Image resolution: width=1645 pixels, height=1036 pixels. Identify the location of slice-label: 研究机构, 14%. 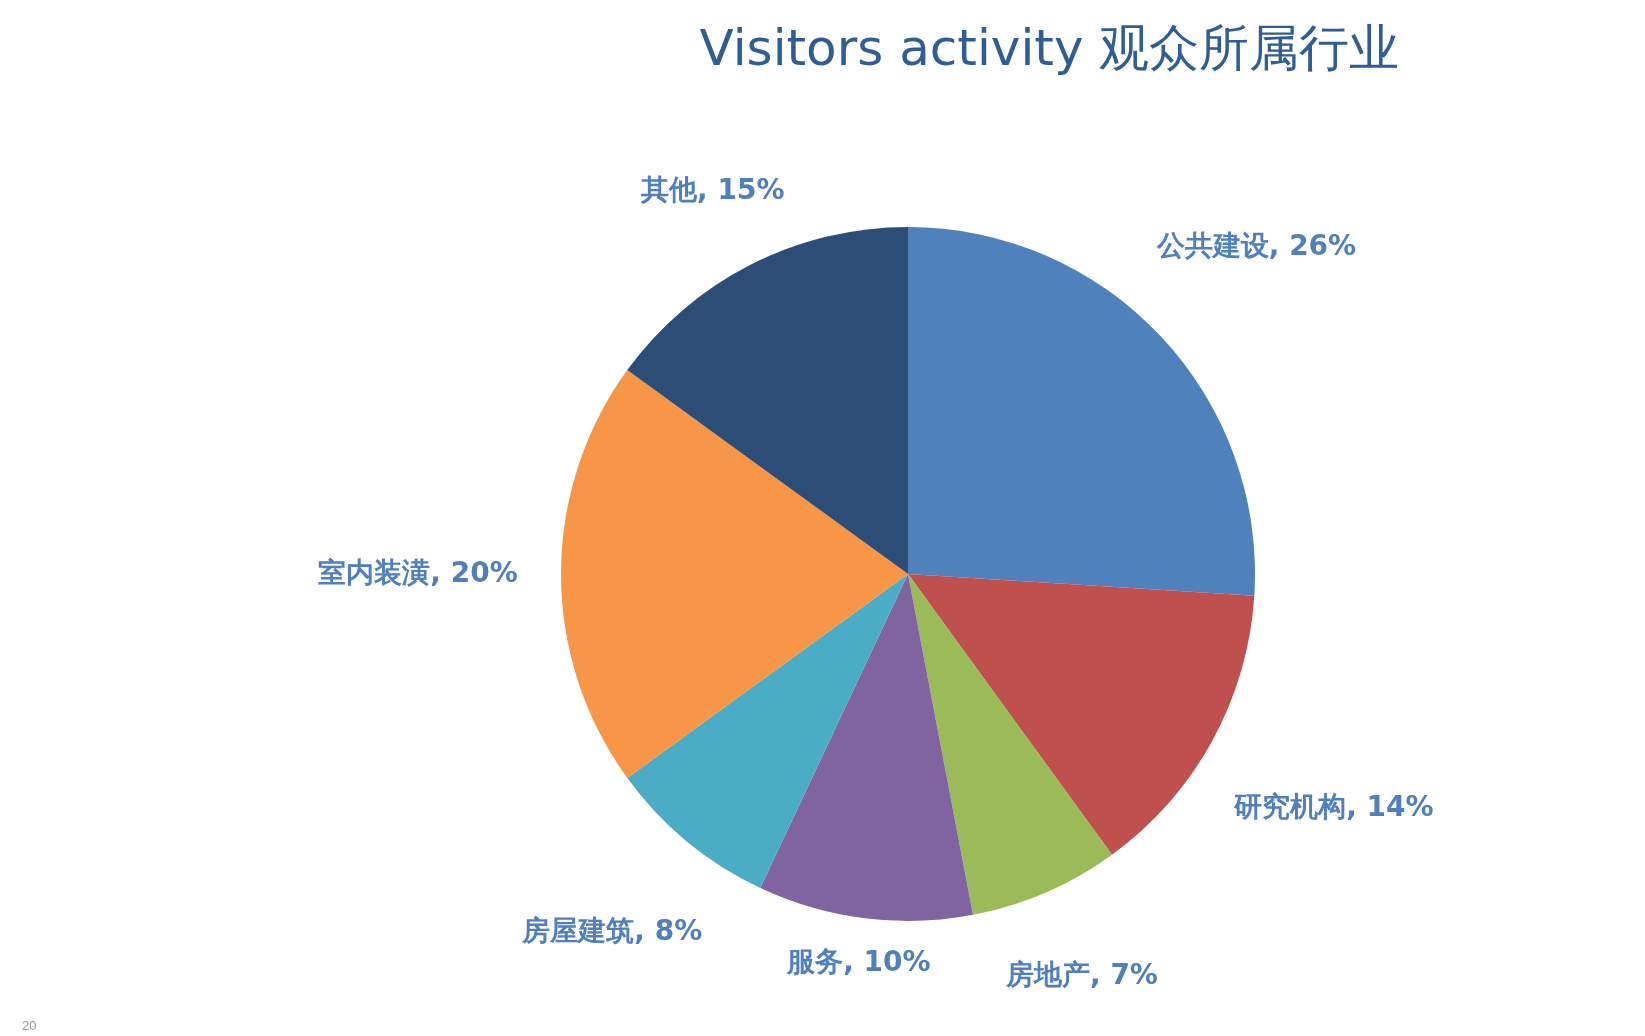
(1333, 807).